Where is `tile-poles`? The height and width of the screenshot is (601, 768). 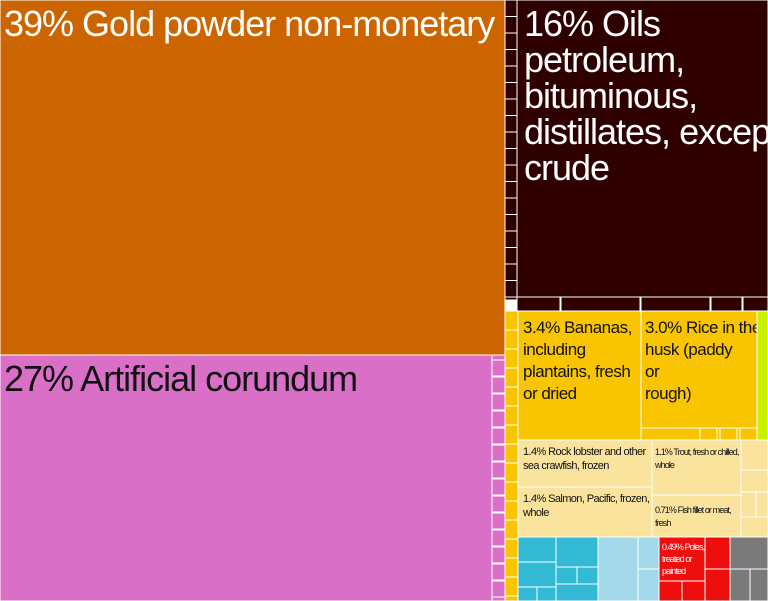
tile-poles is located at coordinates (682, 559).